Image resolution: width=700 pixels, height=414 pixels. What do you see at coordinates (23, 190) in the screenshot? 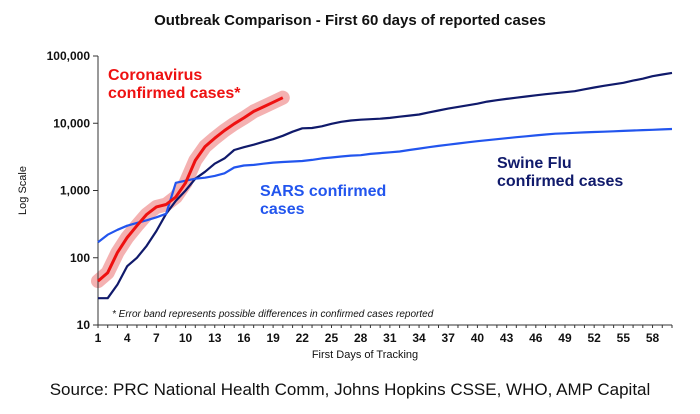
I see `y-axis-label: Log Scale` at bounding box center [23, 190].